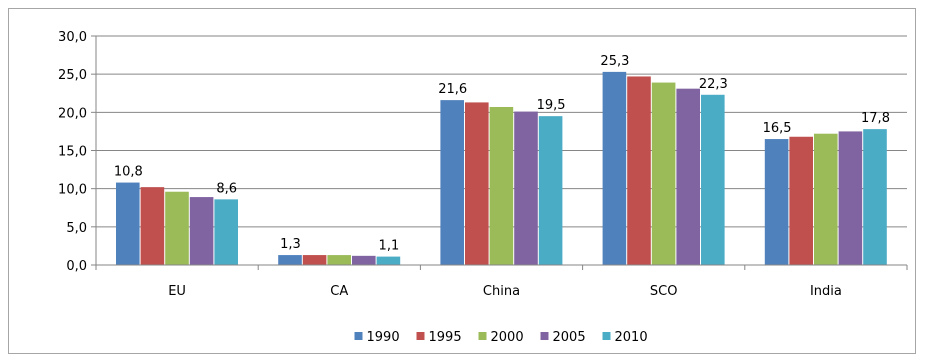 The width and height of the screenshot is (925, 363). Describe the element at coordinates (507, 337) in the screenshot. I see `legend-label-2000: 2000` at that location.